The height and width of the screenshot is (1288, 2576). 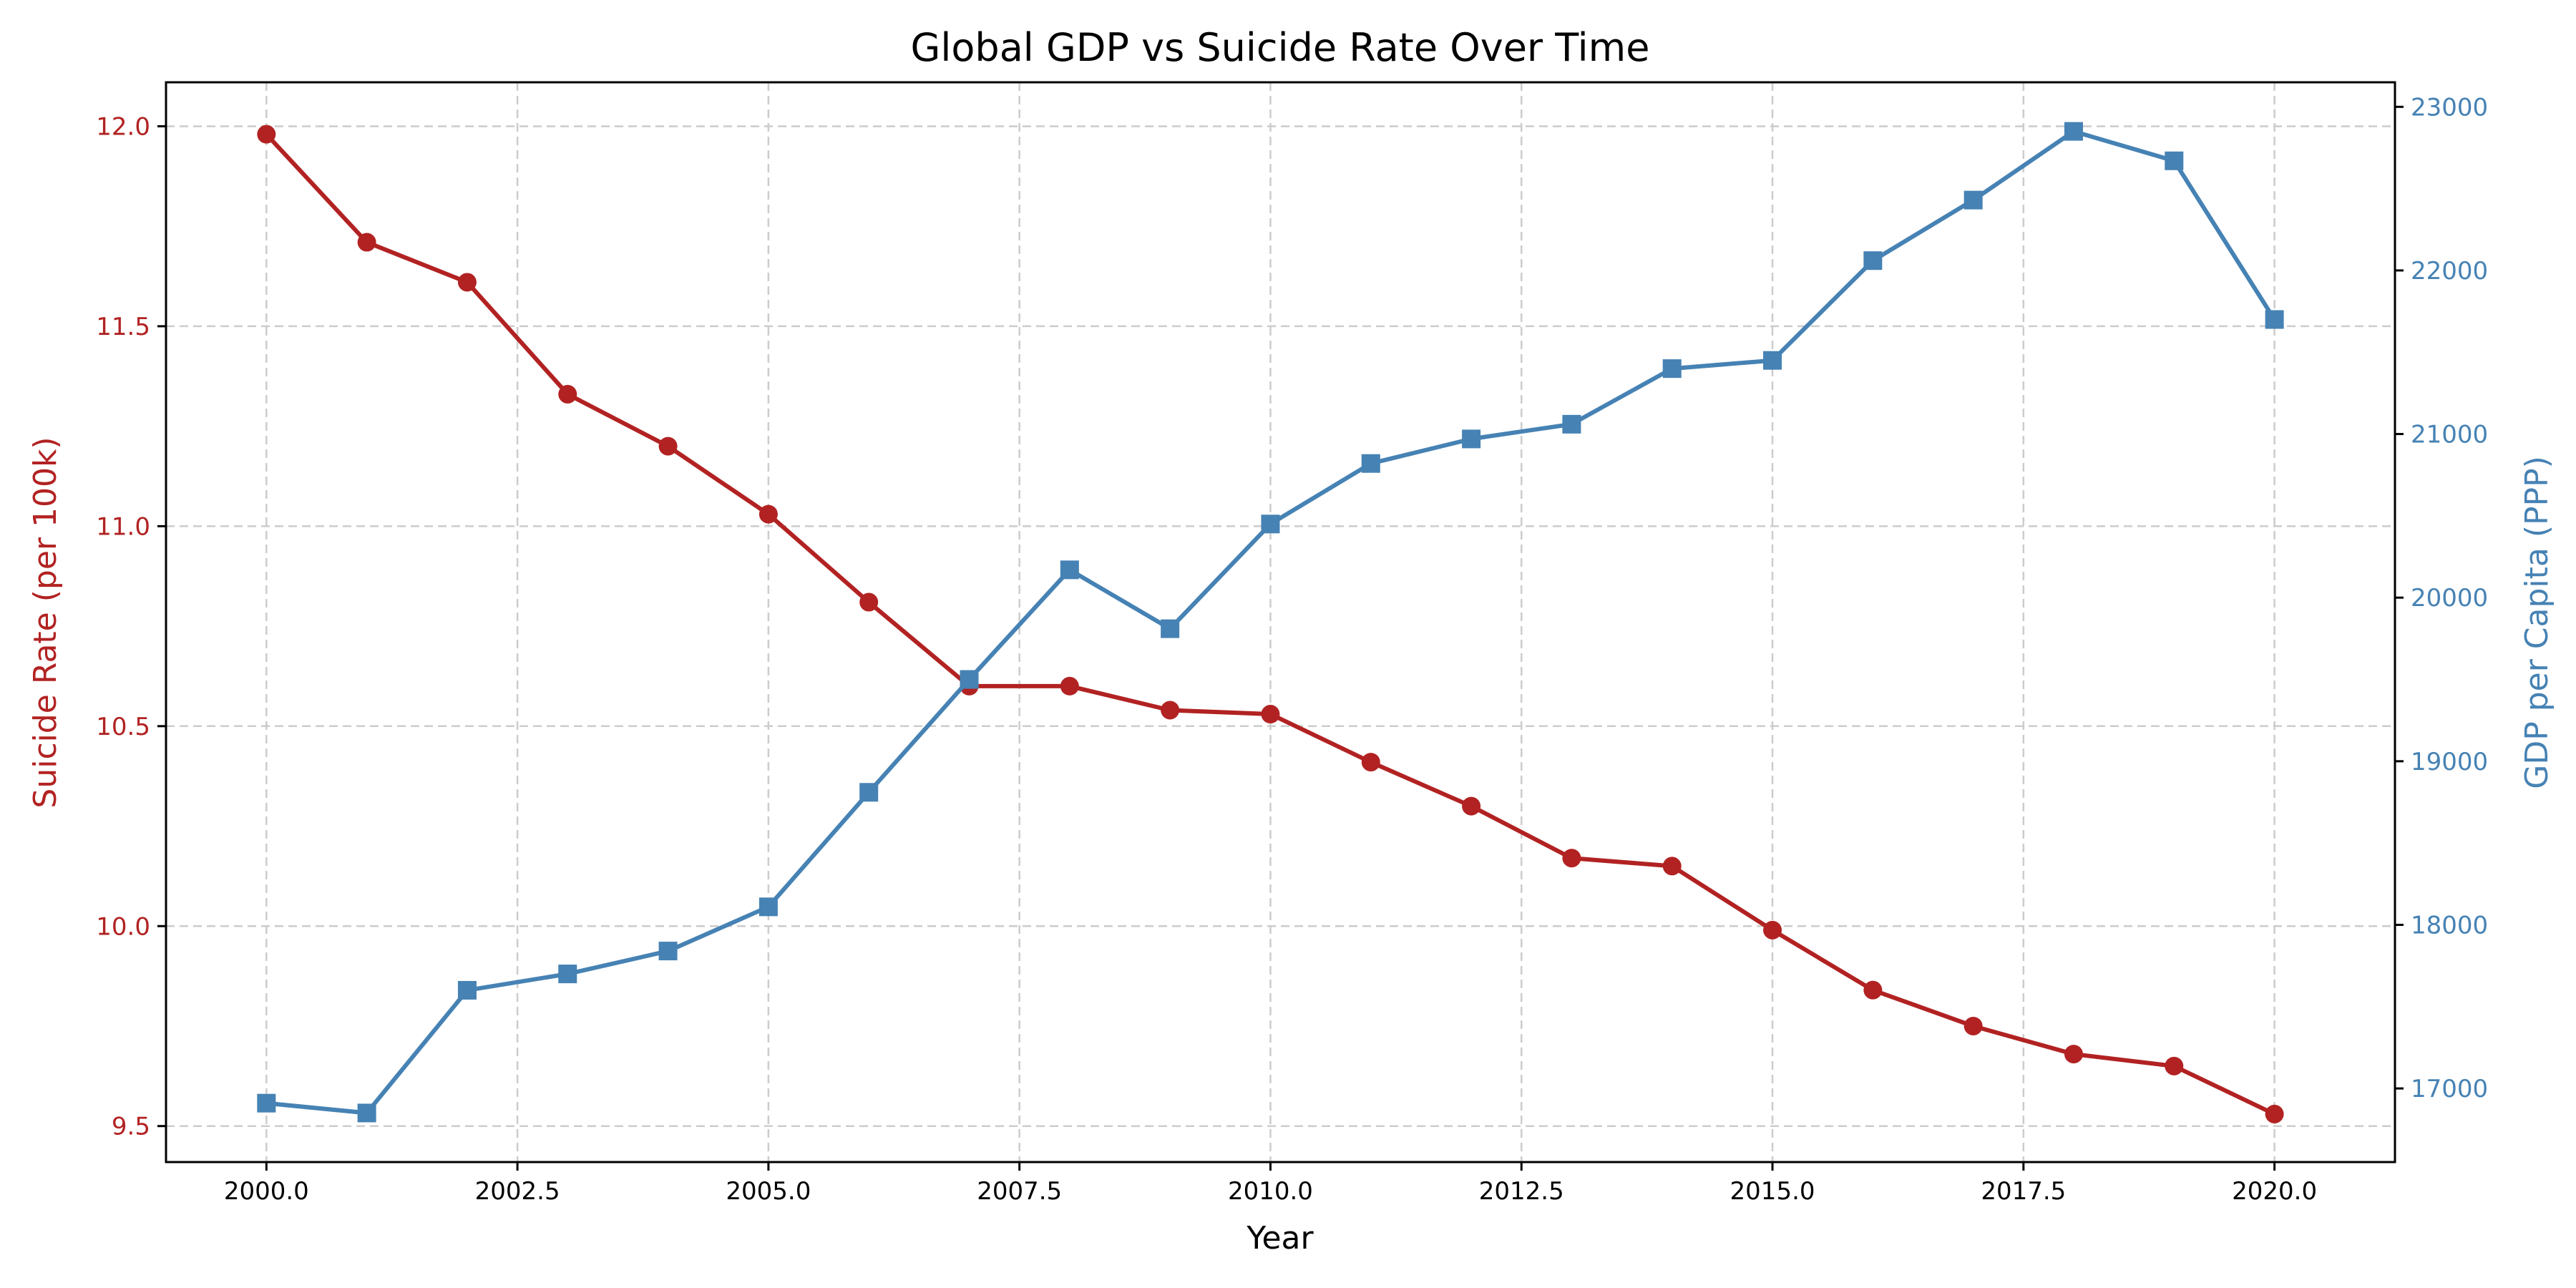 What do you see at coordinates (2449, 435) in the screenshot?
I see `y-right-tick-label: 21000` at bounding box center [2449, 435].